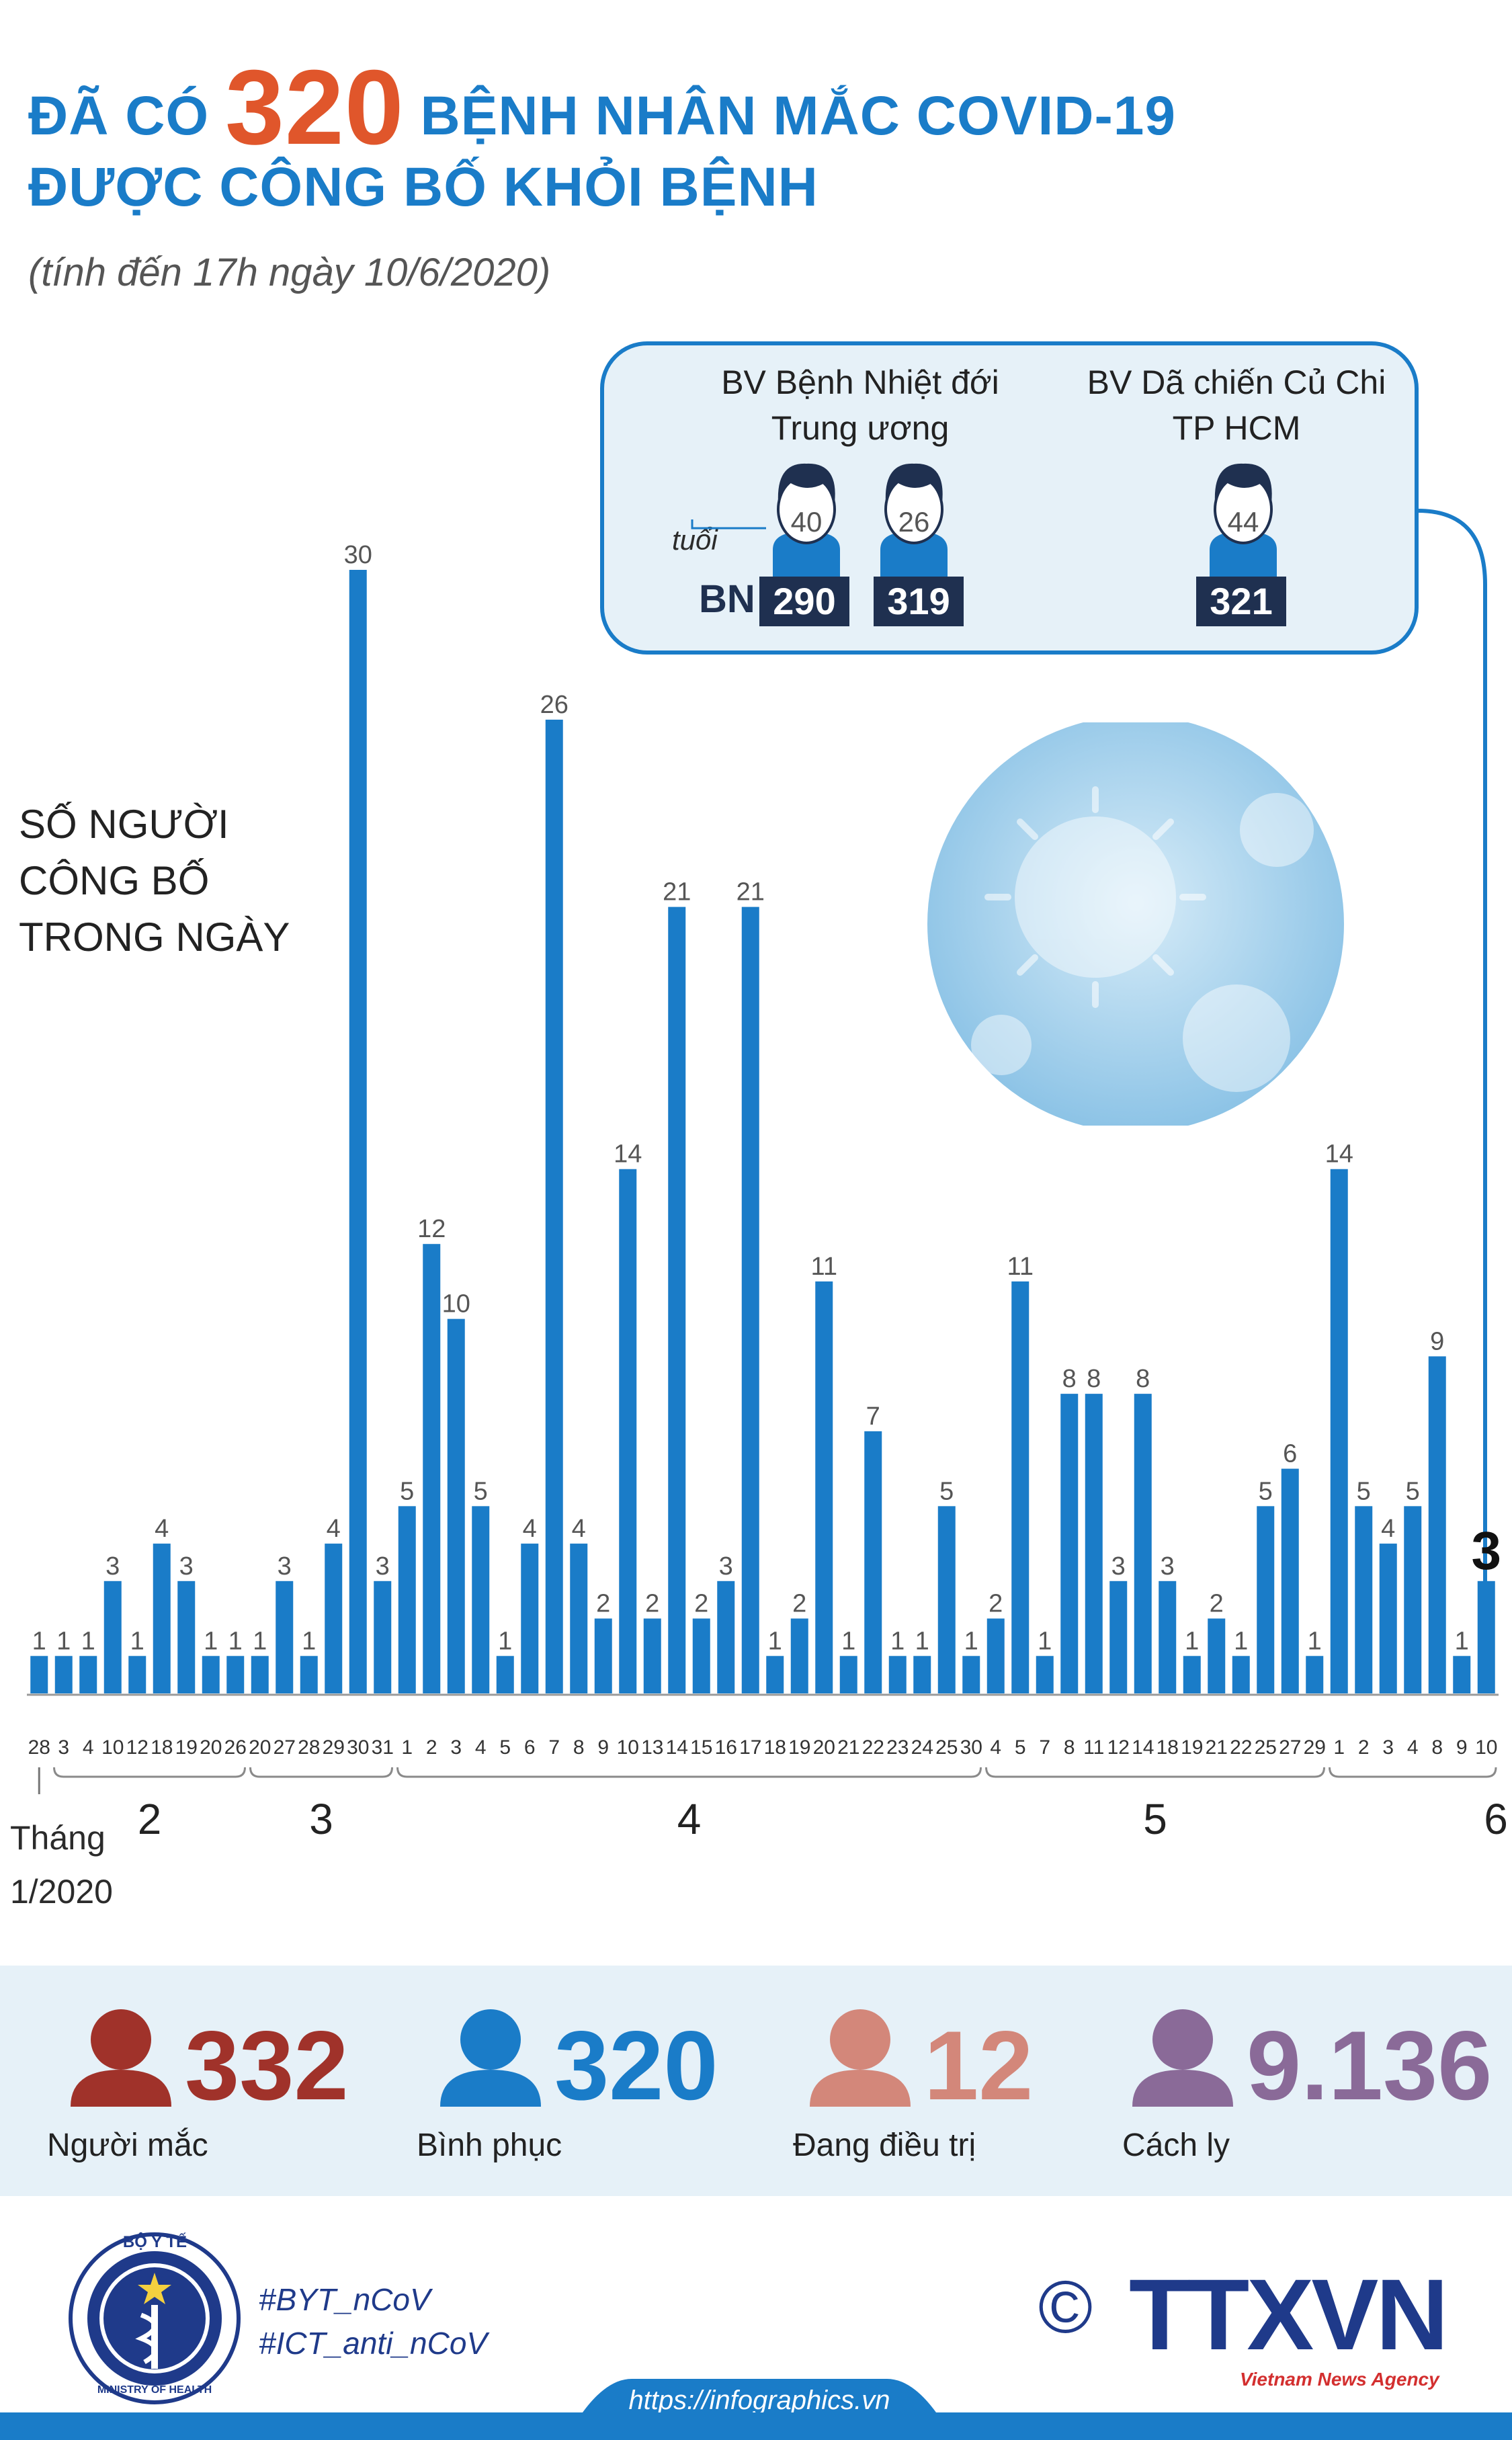 The width and height of the screenshot is (1512, 2440). What do you see at coordinates (873, 1417) in the screenshot?
I see `bar-value-label-34: 7` at bounding box center [873, 1417].